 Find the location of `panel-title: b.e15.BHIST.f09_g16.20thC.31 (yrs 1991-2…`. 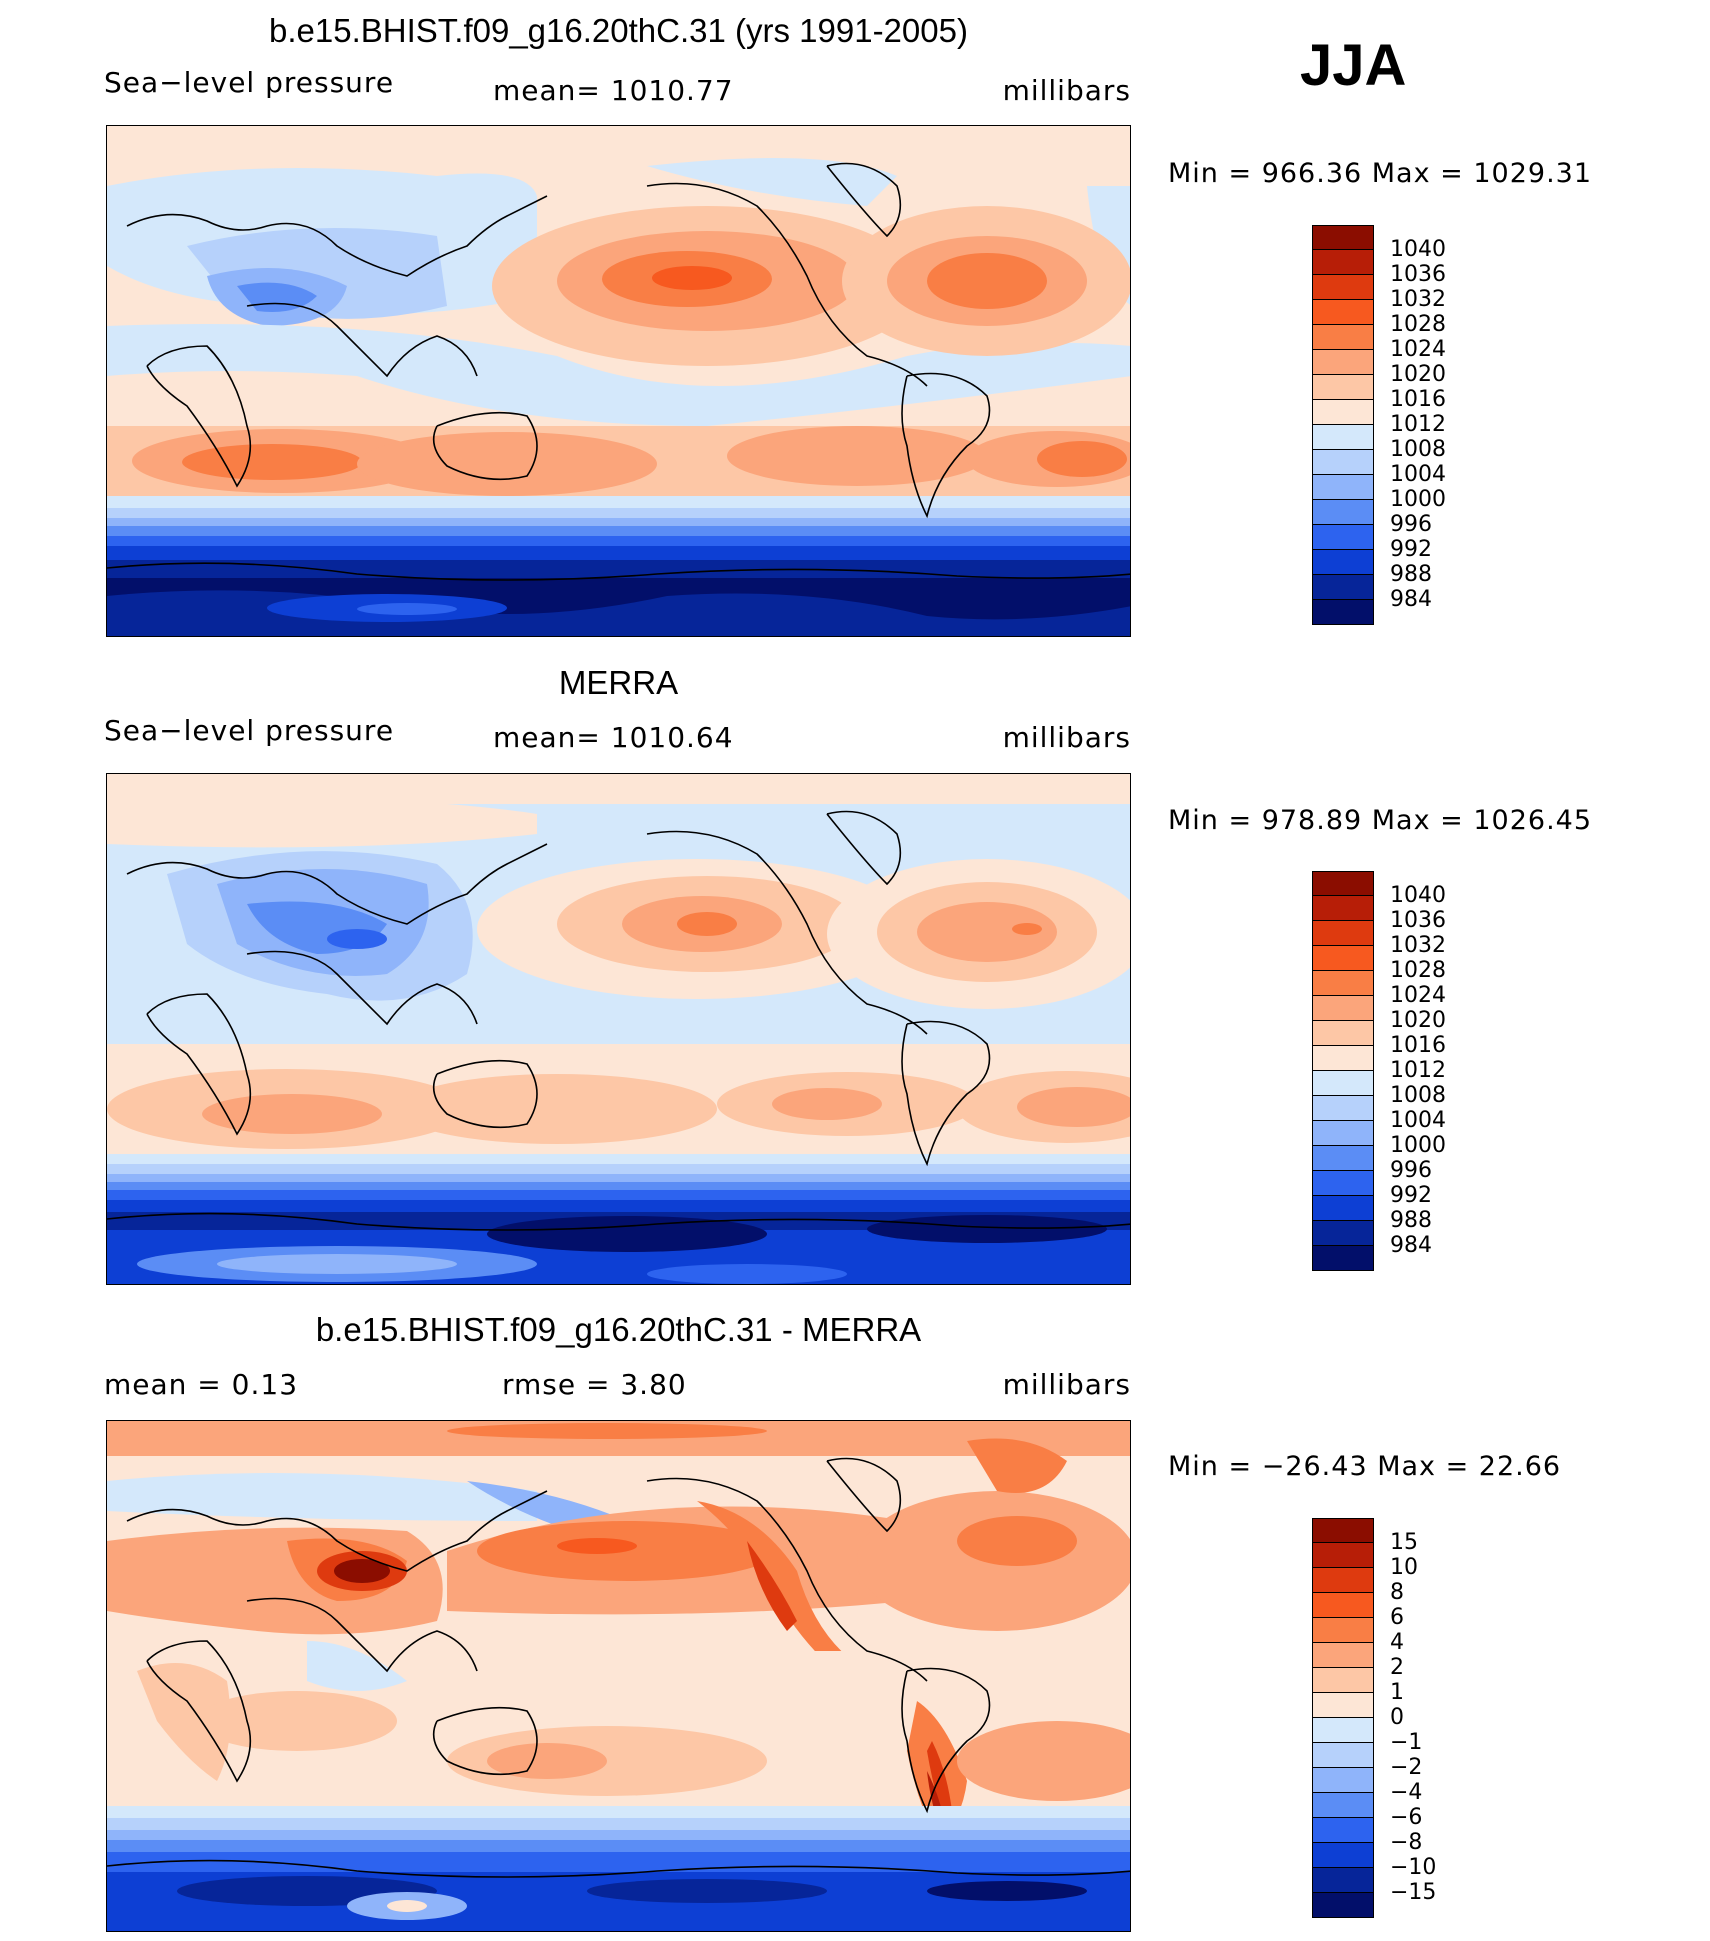

panel-title: b.e15.BHIST.f09_g16.20thC.31 (yrs 1991-2… is located at coordinates (618, 30).